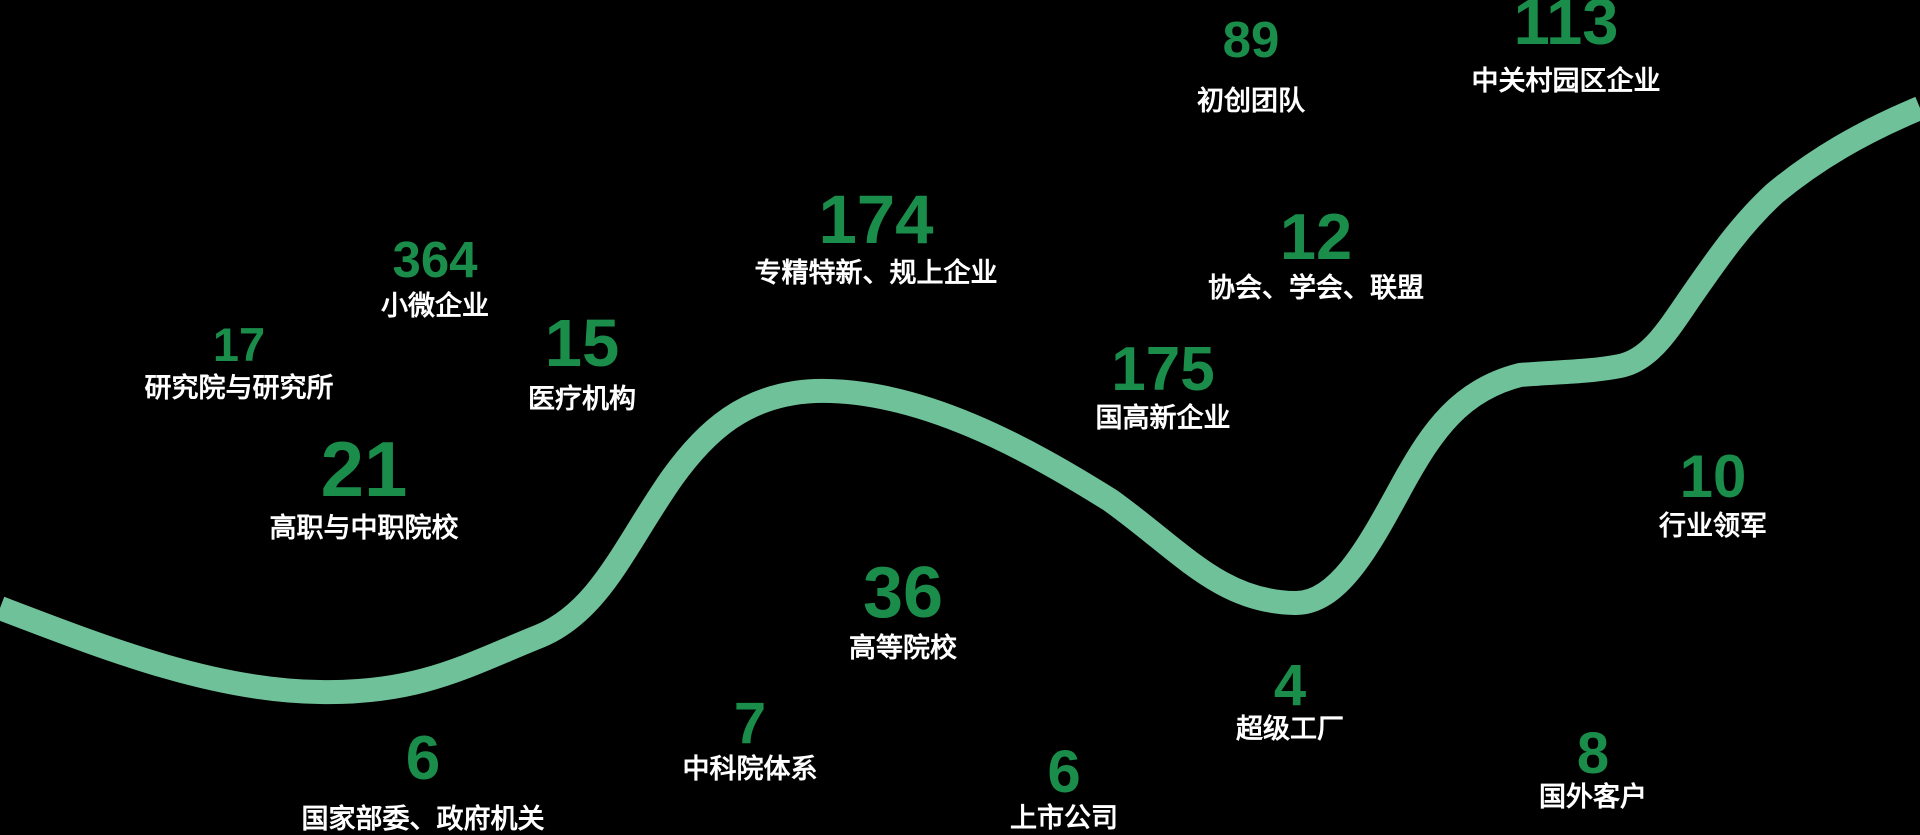  Describe the element at coordinates (1251, 101) in the screenshot. I see `stat-label: 初创团队` at that location.